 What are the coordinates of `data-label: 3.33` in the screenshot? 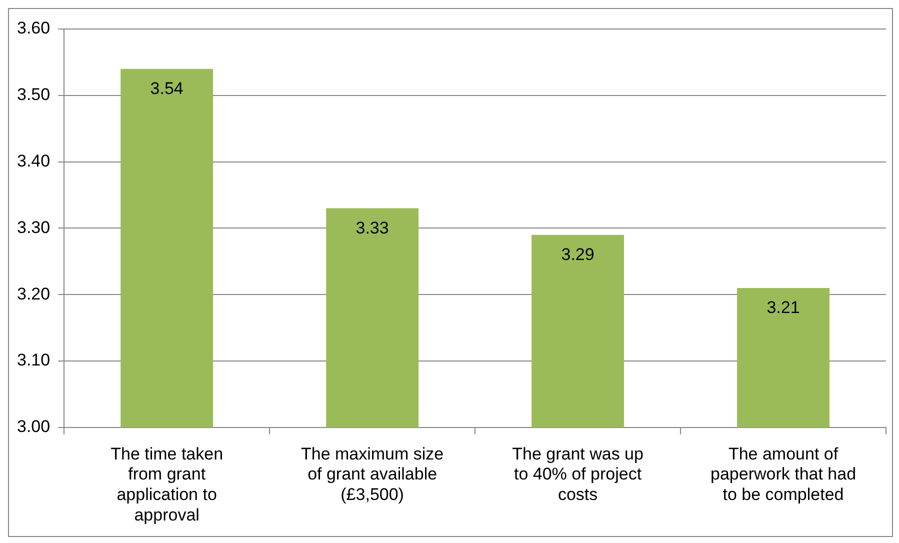 It's located at (372, 228).